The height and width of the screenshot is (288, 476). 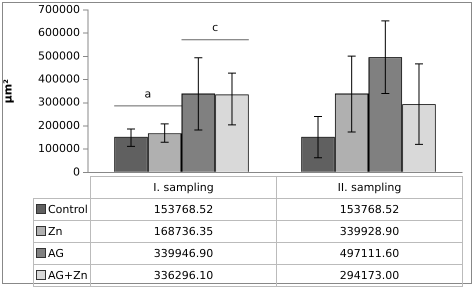 I want to click on x-tick-label: I. sampling, so click(x=183, y=187).